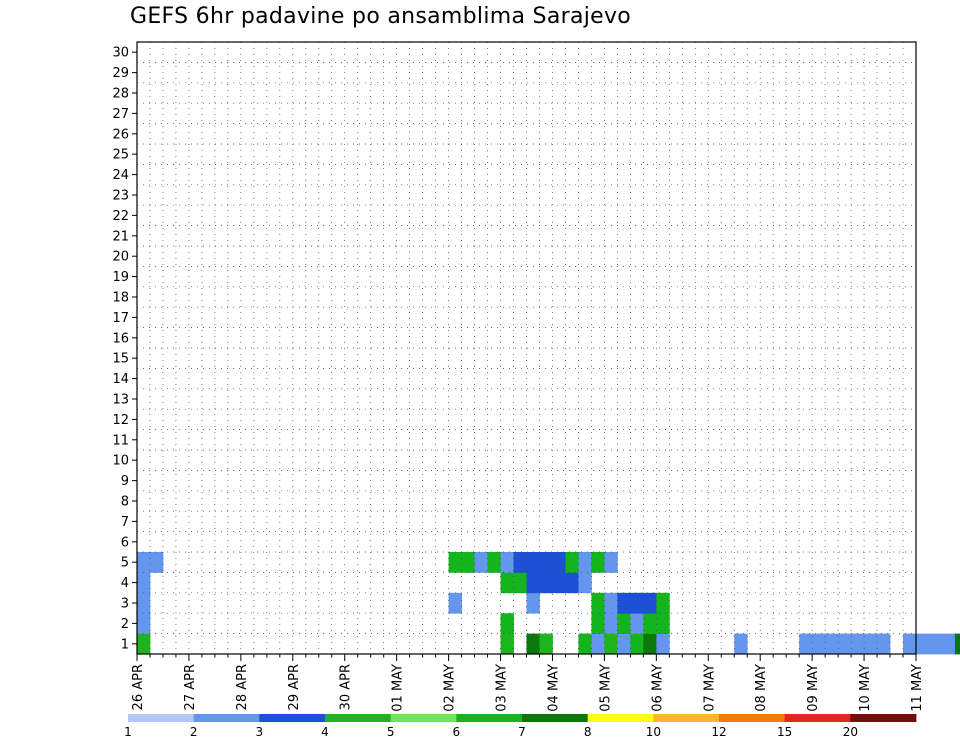  I want to click on y-tick-label: 5, so click(125, 563).